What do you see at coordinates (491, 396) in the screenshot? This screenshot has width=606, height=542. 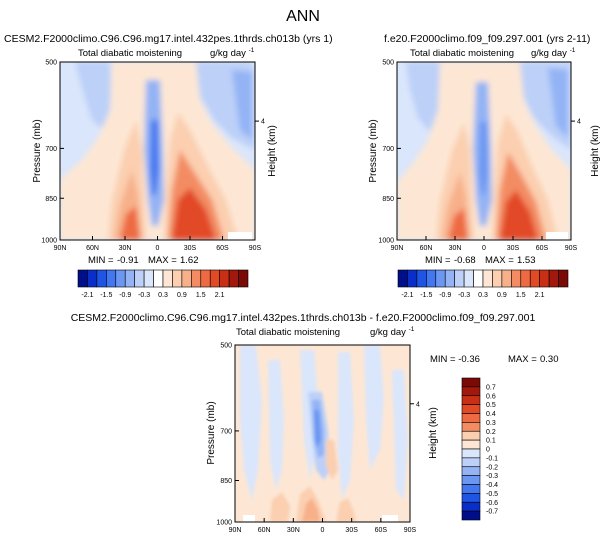 I see `colorbar-label: 0.6` at bounding box center [491, 396].